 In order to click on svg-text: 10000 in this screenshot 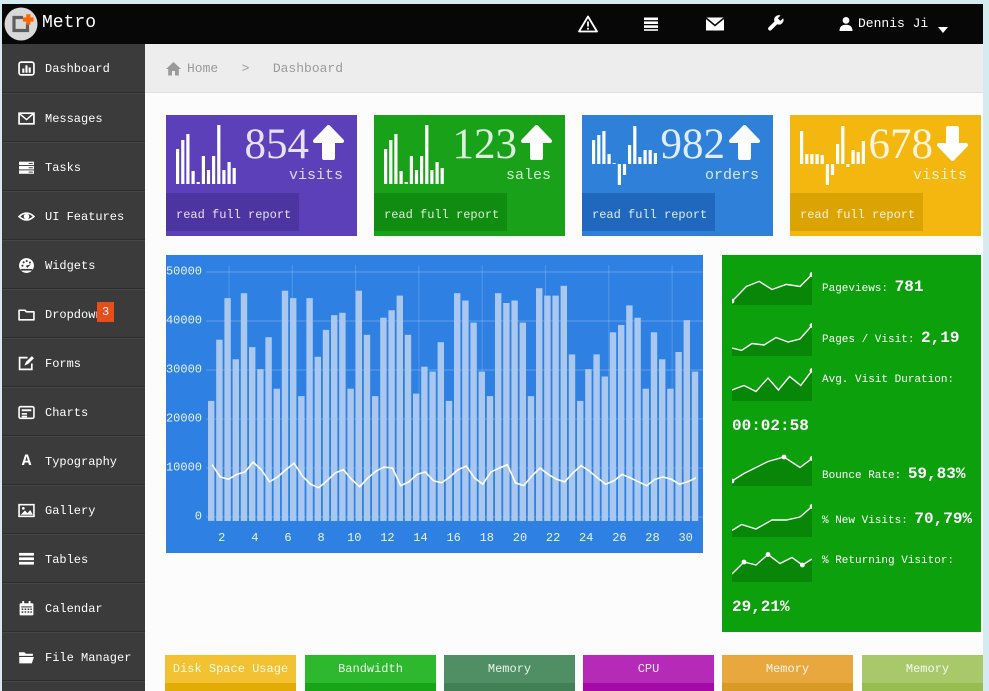, I will do `click(184, 468)`.